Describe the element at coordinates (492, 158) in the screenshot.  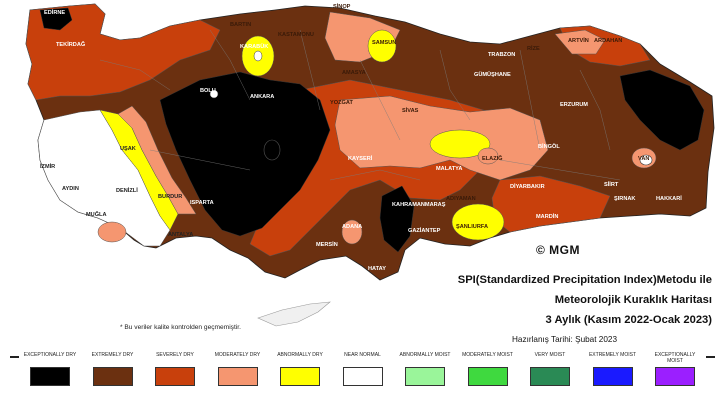
I see `city-elazig: ELAZIĞ` at that location.